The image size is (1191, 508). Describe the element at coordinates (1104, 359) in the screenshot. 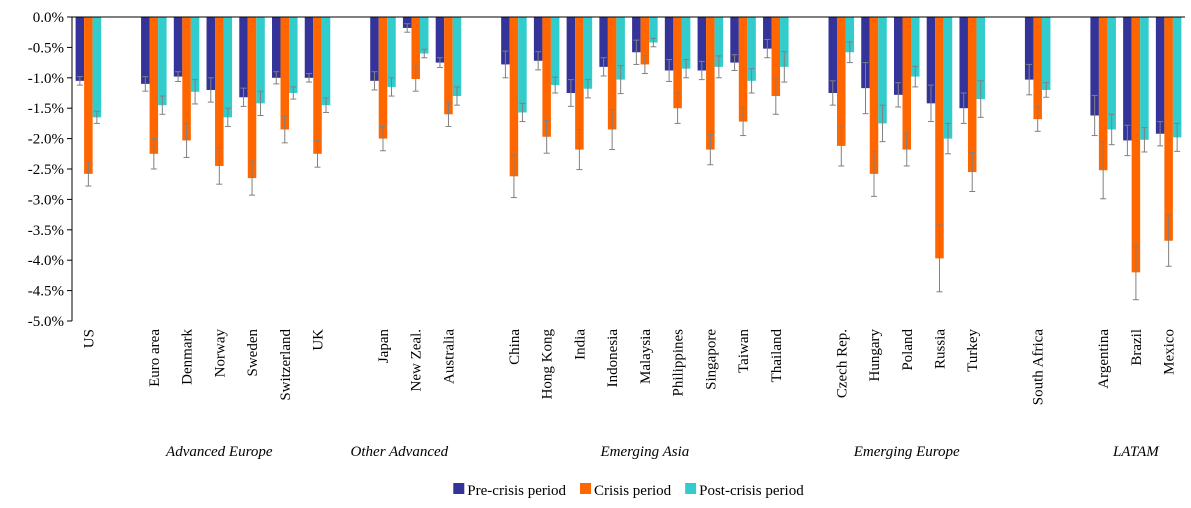

I see `x-tick-label: Argentina` at that location.